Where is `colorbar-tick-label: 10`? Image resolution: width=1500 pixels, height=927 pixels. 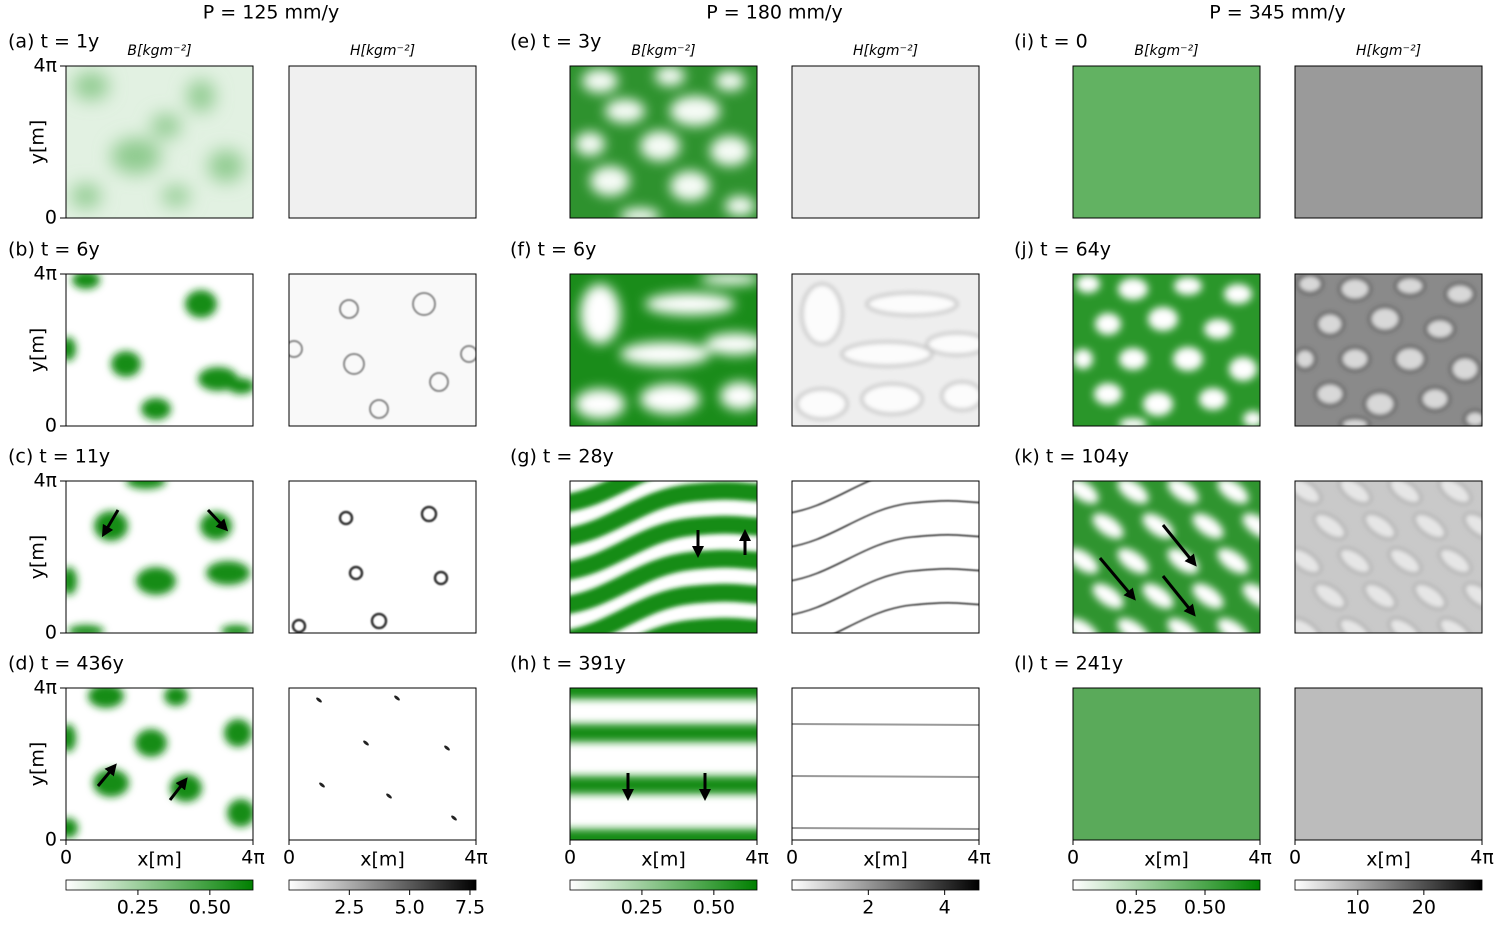 colorbar-tick-label: 10 is located at coordinates (1358, 908).